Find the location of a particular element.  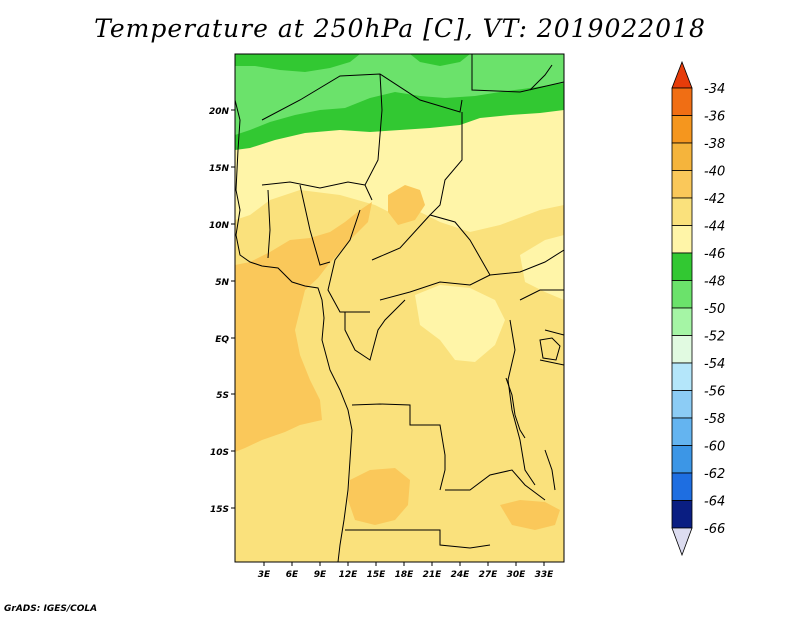

fill-38-40-southeast is located at coordinates (530, 515).